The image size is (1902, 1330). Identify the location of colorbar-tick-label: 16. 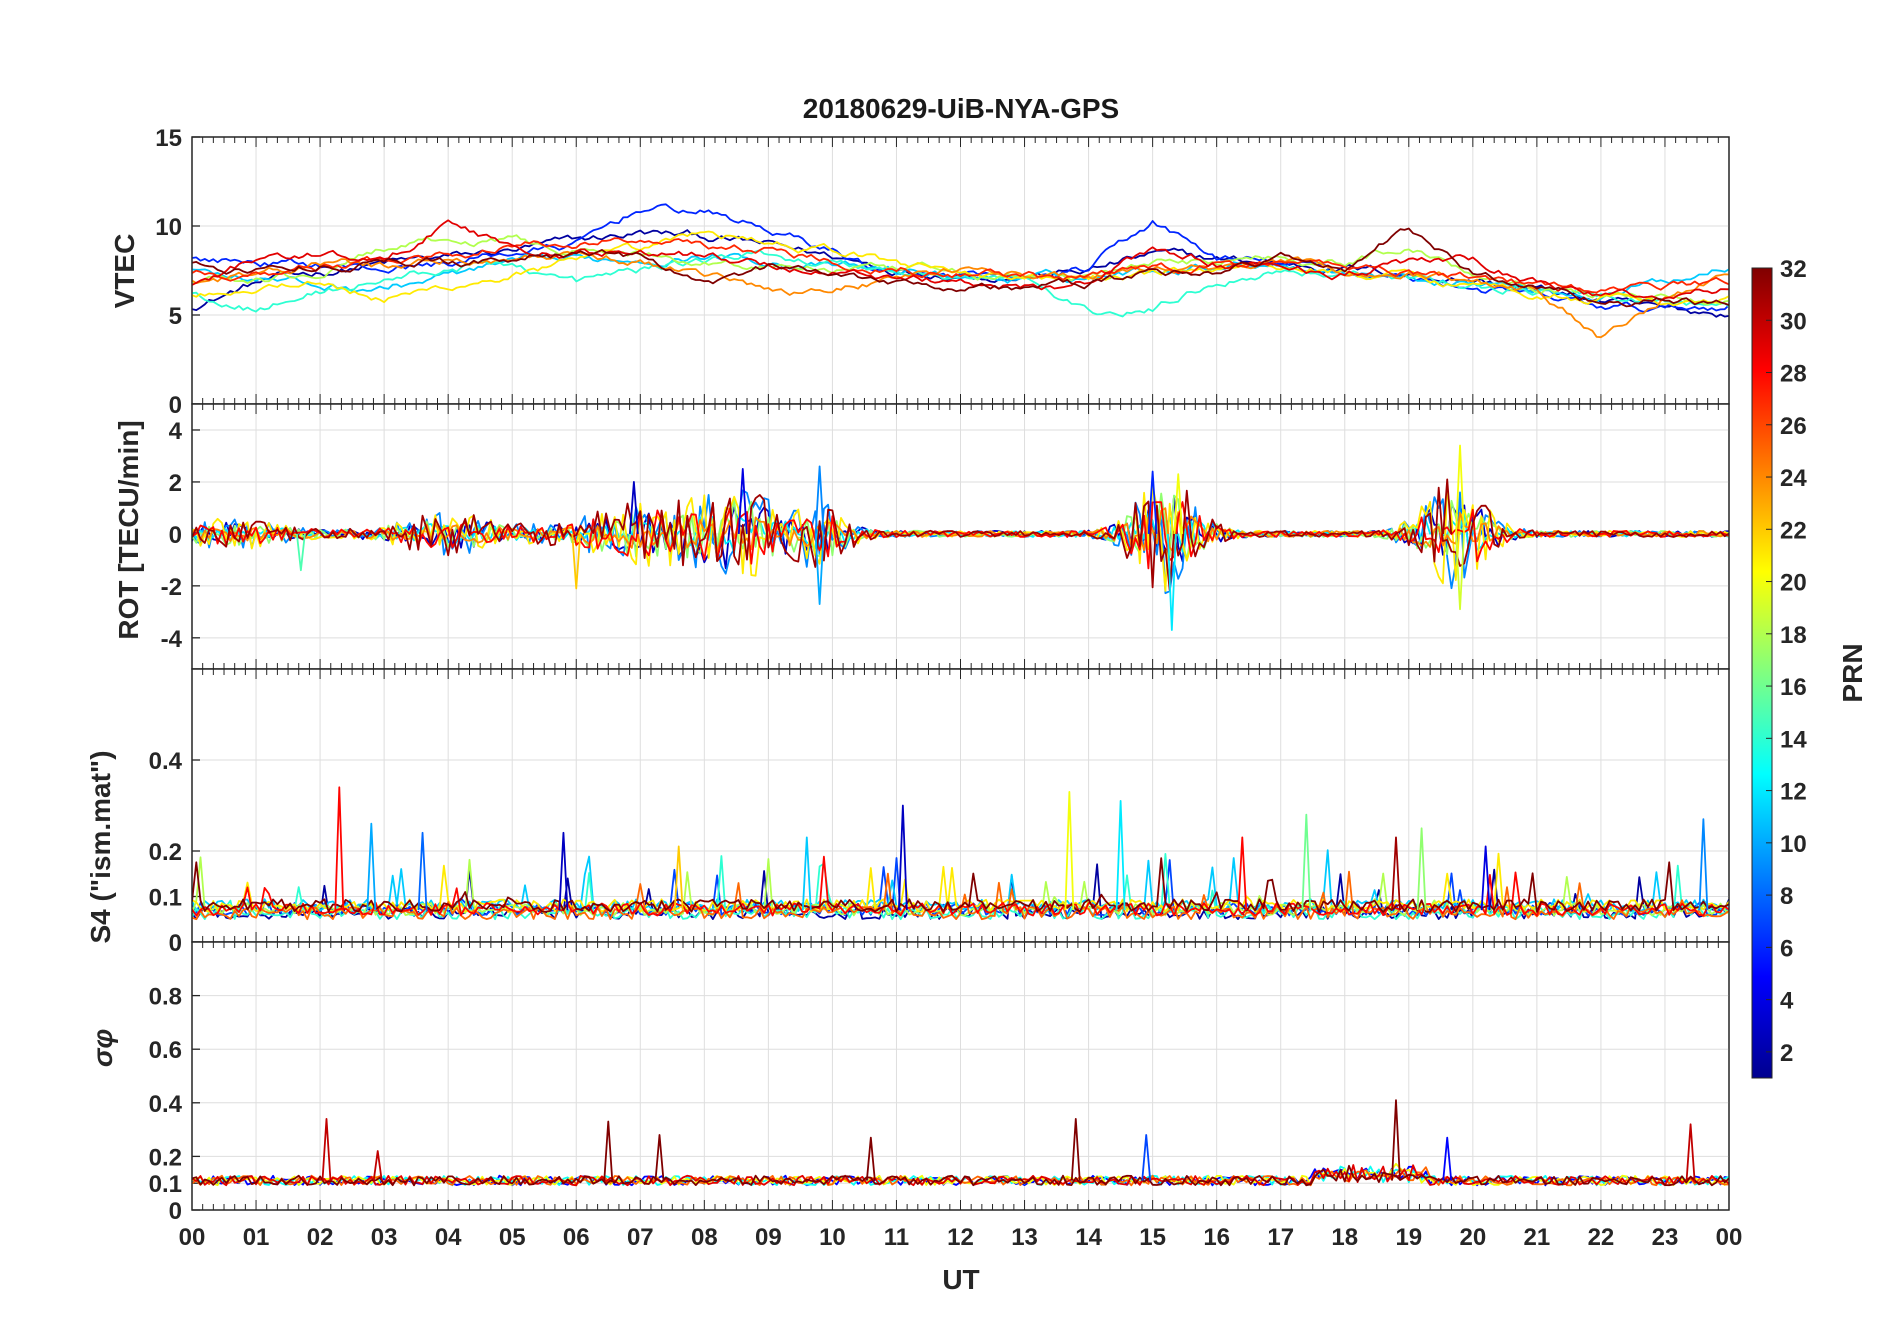
(1793, 687).